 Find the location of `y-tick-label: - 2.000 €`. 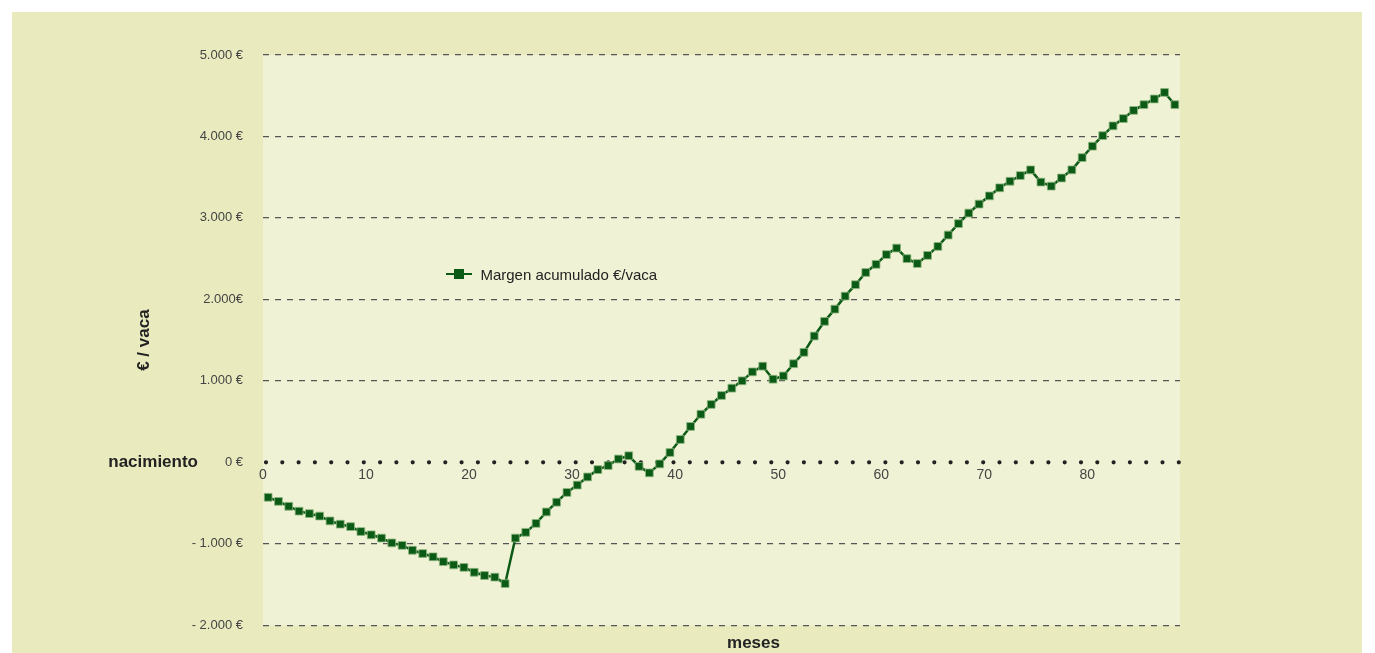

y-tick-label: - 2.000 € is located at coordinates (217, 624).